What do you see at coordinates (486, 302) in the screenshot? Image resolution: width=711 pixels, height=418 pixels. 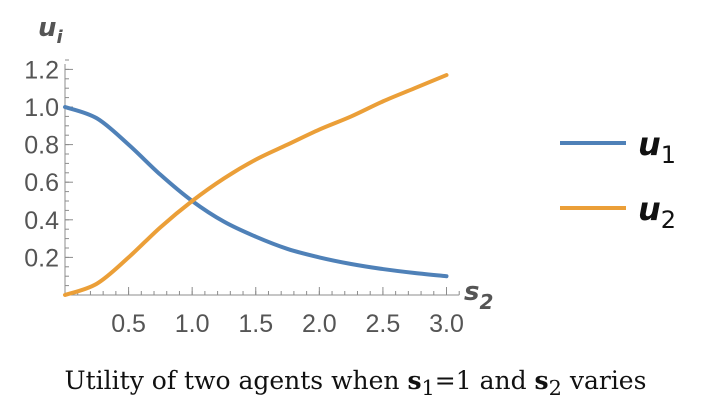 I see `x-axis-label-sub: 2` at bounding box center [486, 302].